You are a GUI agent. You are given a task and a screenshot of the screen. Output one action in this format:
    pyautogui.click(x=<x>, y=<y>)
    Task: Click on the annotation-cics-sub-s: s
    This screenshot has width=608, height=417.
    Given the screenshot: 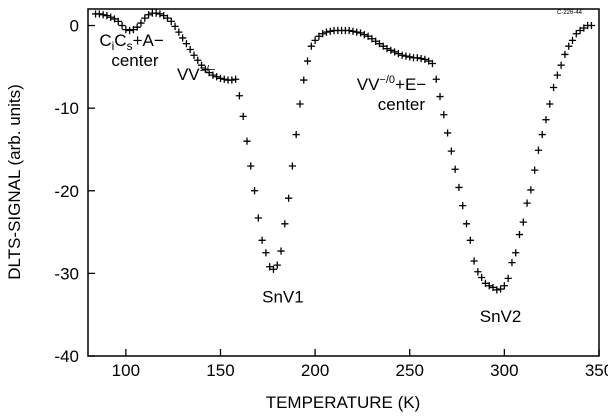 What is the action you would take?
    pyautogui.click(x=130, y=46)
    